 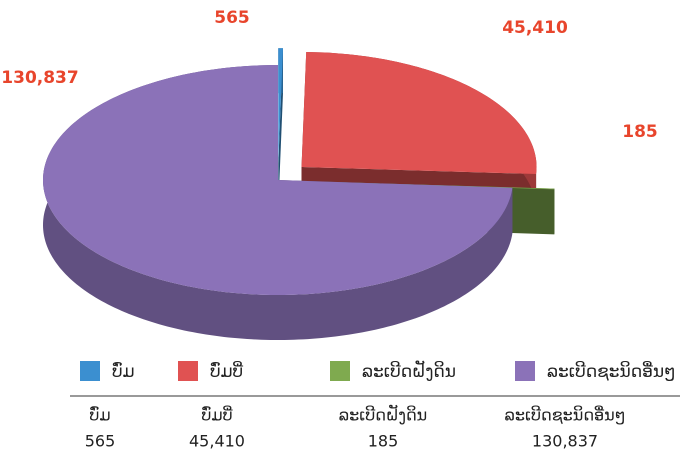 I want to click on table-header: ບົ່ມ, so click(x=99, y=415).